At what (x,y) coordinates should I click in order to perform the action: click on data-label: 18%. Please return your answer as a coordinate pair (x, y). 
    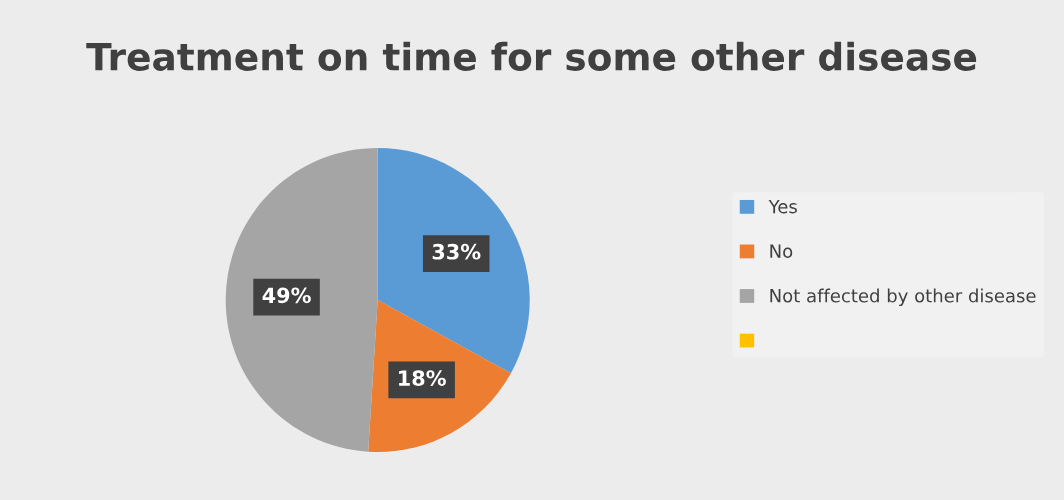
    Looking at the image, I should click on (422, 378).